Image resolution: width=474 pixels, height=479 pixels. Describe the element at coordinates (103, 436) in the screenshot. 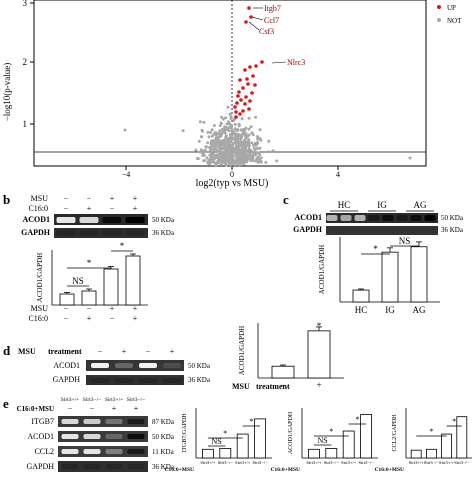

I see `blot-strip-acod1` at that location.